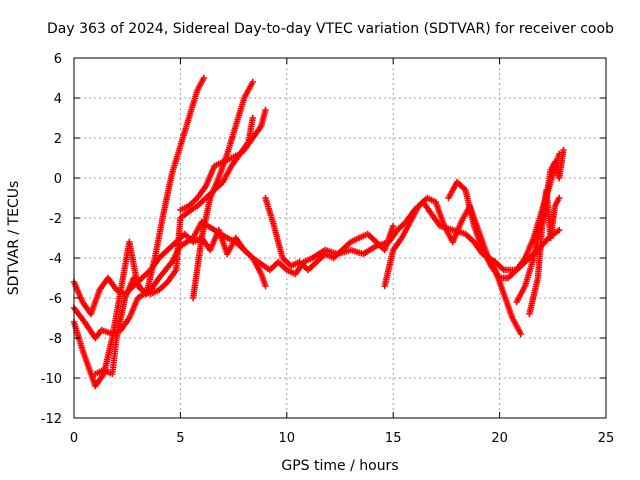  What do you see at coordinates (393, 438) in the screenshot?
I see `x-tick-label: 15` at bounding box center [393, 438].